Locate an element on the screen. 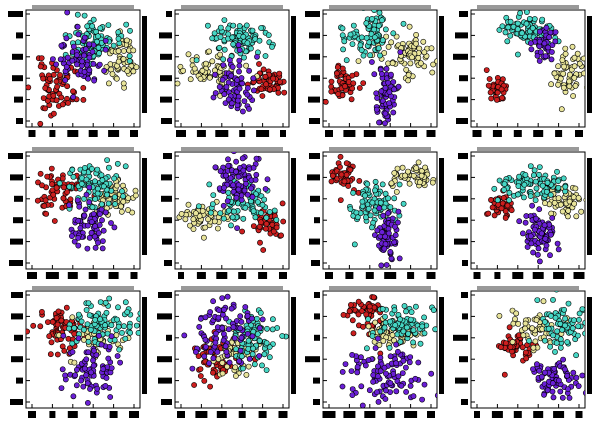 The image size is (598, 426). top-offset-strip is located at coordinates (83, 288).